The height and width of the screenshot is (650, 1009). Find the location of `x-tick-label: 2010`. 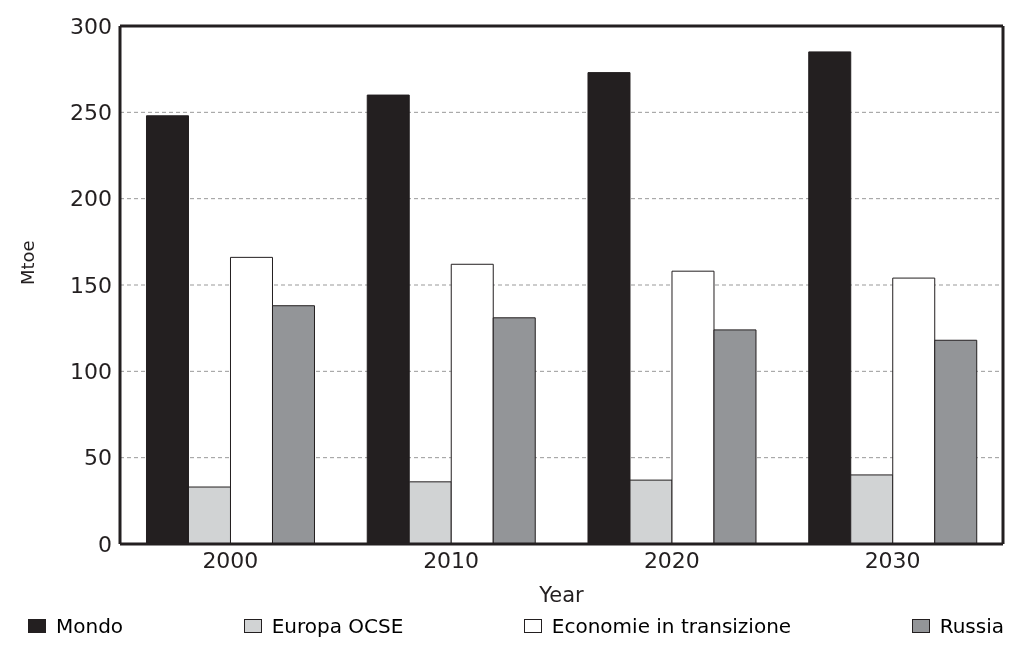

x-tick-label: 2010 is located at coordinates (451, 560).